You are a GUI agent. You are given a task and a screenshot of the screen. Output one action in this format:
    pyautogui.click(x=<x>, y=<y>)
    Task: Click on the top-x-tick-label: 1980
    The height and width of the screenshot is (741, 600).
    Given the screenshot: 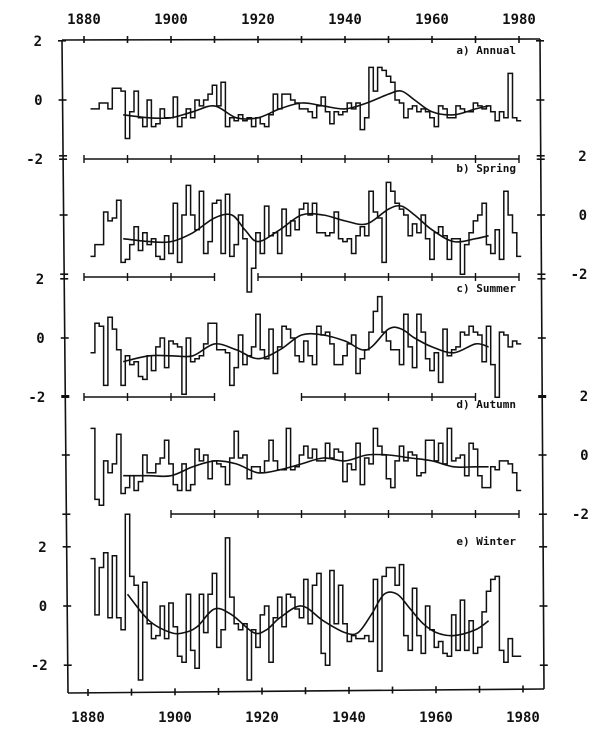 What is the action you would take?
    pyautogui.click(x=519, y=20)
    